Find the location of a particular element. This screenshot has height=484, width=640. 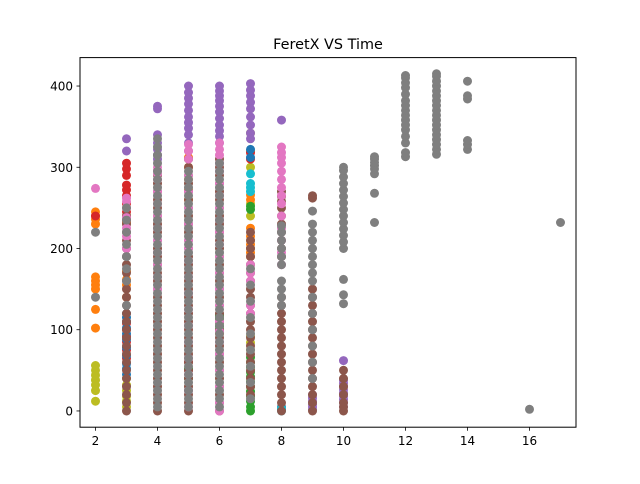

x-tick-label: 14 is located at coordinates (467, 441).